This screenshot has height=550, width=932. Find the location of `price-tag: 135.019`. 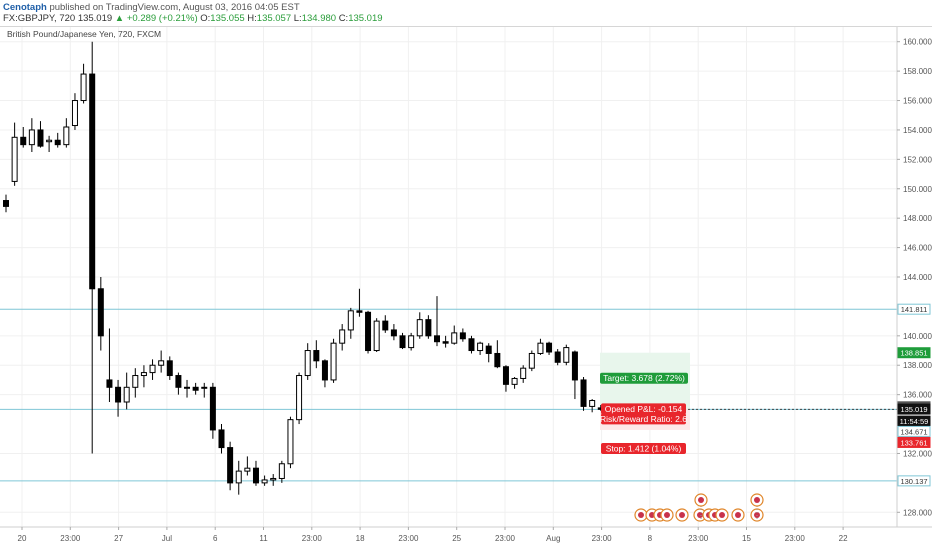

price-tag: 135.019 is located at coordinates (913, 409).